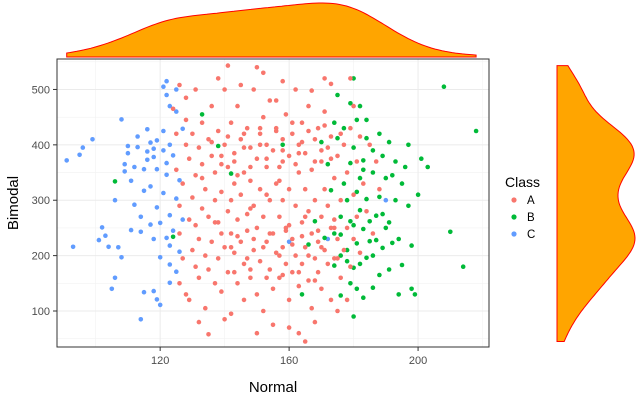  I want to click on legend-key-b, so click(514, 217).